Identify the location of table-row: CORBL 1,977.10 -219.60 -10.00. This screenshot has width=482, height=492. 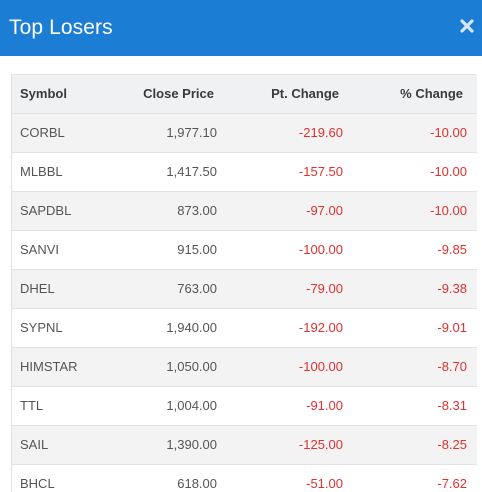
(244, 132).